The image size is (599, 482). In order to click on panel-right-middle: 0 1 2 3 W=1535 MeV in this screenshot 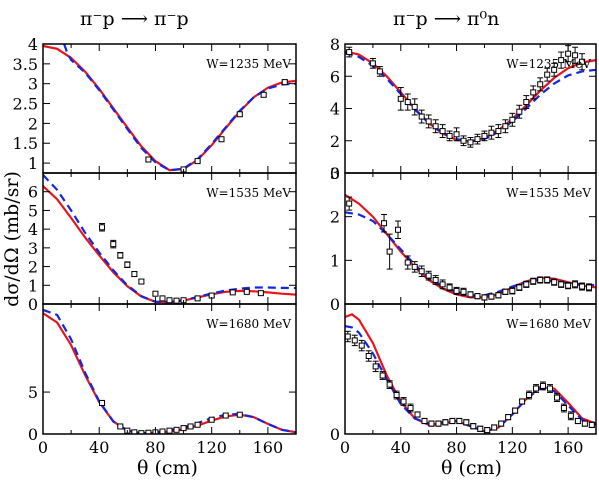, I will do `click(463, 239)`.